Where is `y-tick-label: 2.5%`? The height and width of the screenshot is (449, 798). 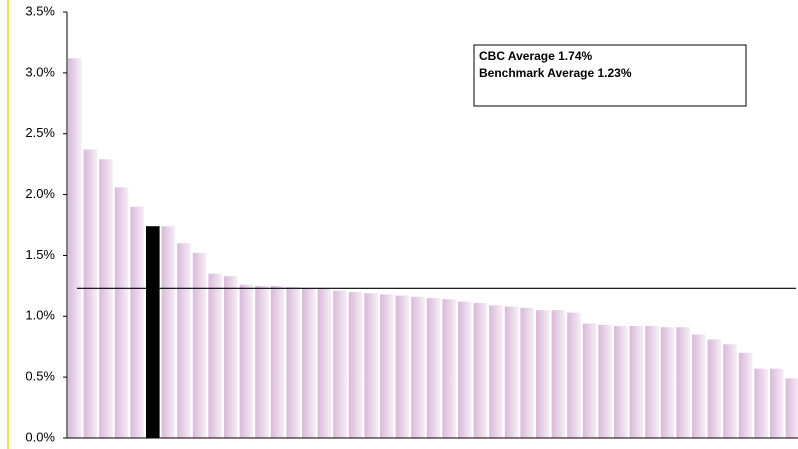 y-tick-label: 2.5% is located at coordinates (40, 132).